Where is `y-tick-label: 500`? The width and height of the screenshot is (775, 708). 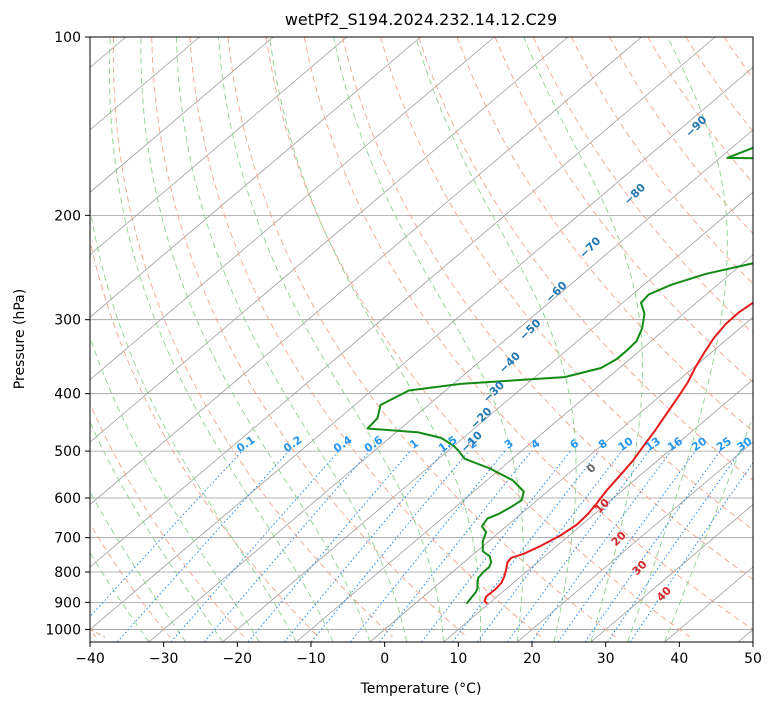 y-tick-label: 500 is located at coordinates (67, 452).